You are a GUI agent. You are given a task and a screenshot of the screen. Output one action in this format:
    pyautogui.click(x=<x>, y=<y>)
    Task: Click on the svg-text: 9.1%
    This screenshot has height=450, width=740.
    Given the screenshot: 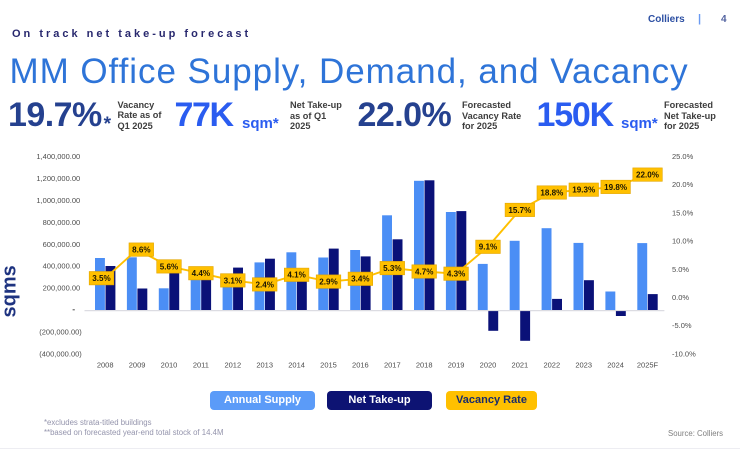 What is the action you would take?
    pyautogui.click(x=488, y=247)
    